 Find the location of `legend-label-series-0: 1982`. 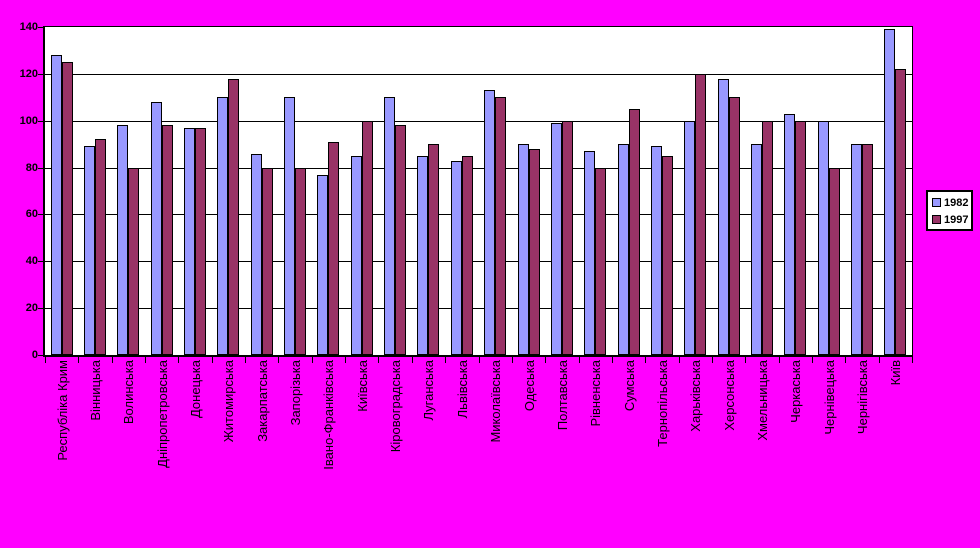

legend-label-series-0: 1982 is located at coordinates (956, 202).